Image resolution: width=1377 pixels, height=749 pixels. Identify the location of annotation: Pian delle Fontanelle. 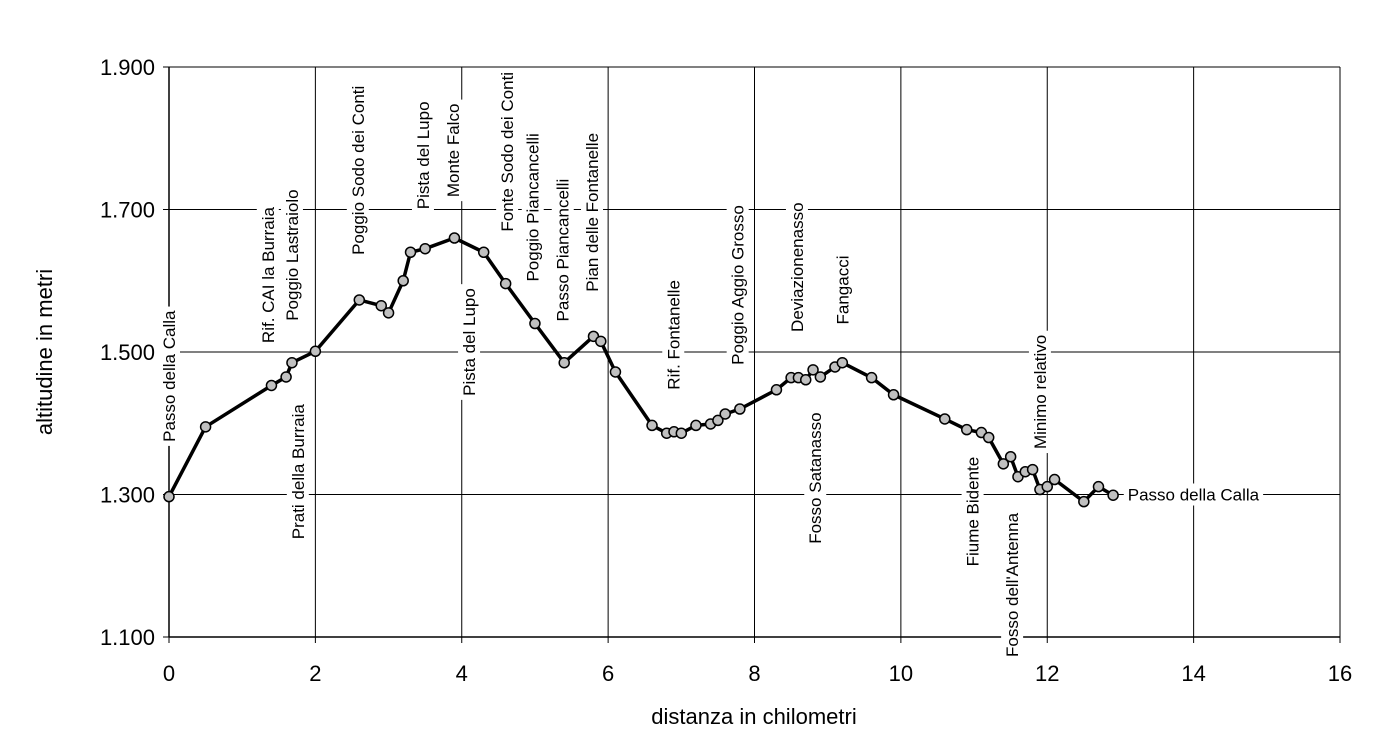
(592, 212).